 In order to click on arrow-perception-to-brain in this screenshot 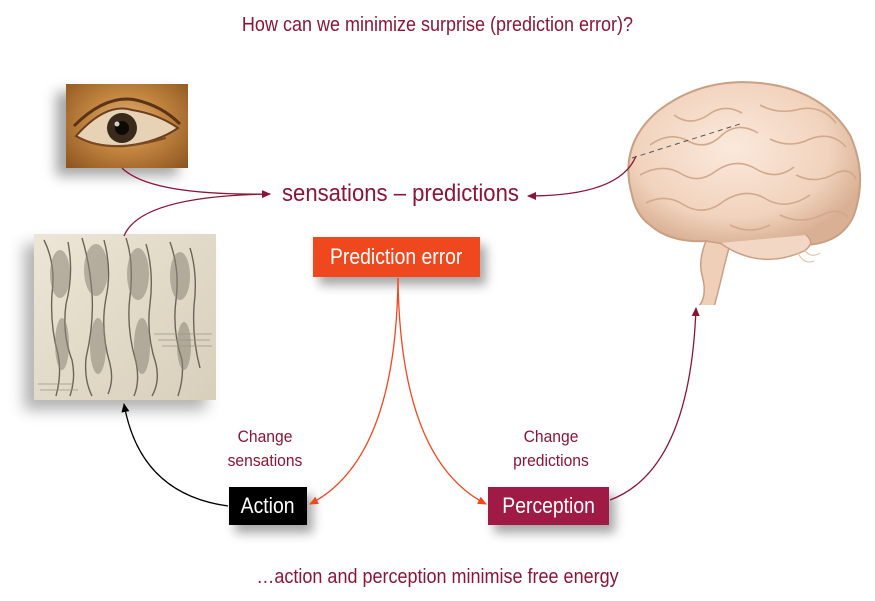, I will do `click(654, 404)`.